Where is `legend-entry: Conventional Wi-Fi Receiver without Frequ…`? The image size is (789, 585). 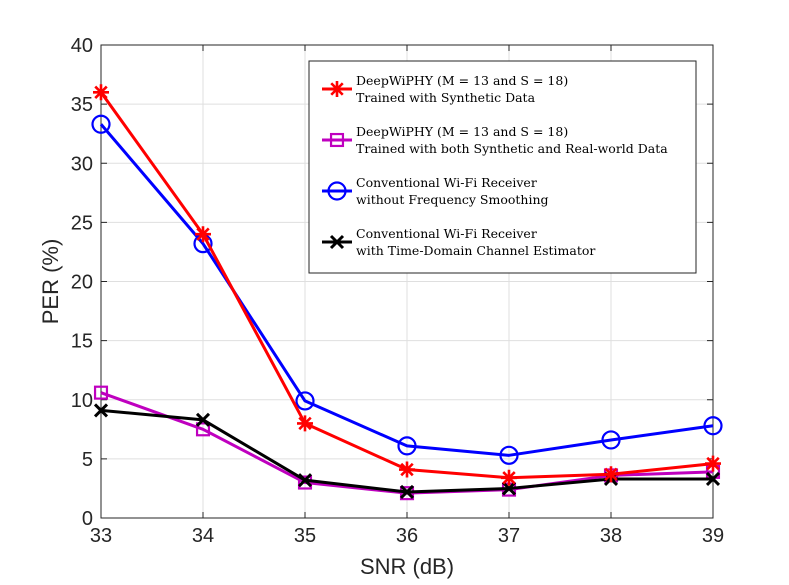 legend-entry: Conventional Wi-Fi Receiver without Frequ… is located at coordinates (435, 191).